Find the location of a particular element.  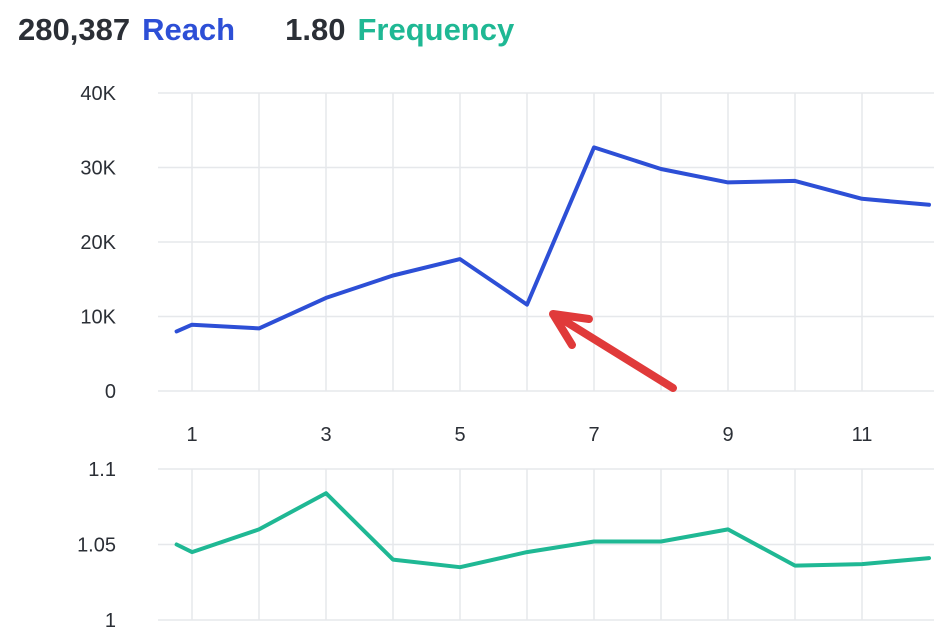

y-tick-label: 1.1 is located at coordinates (102, 470).